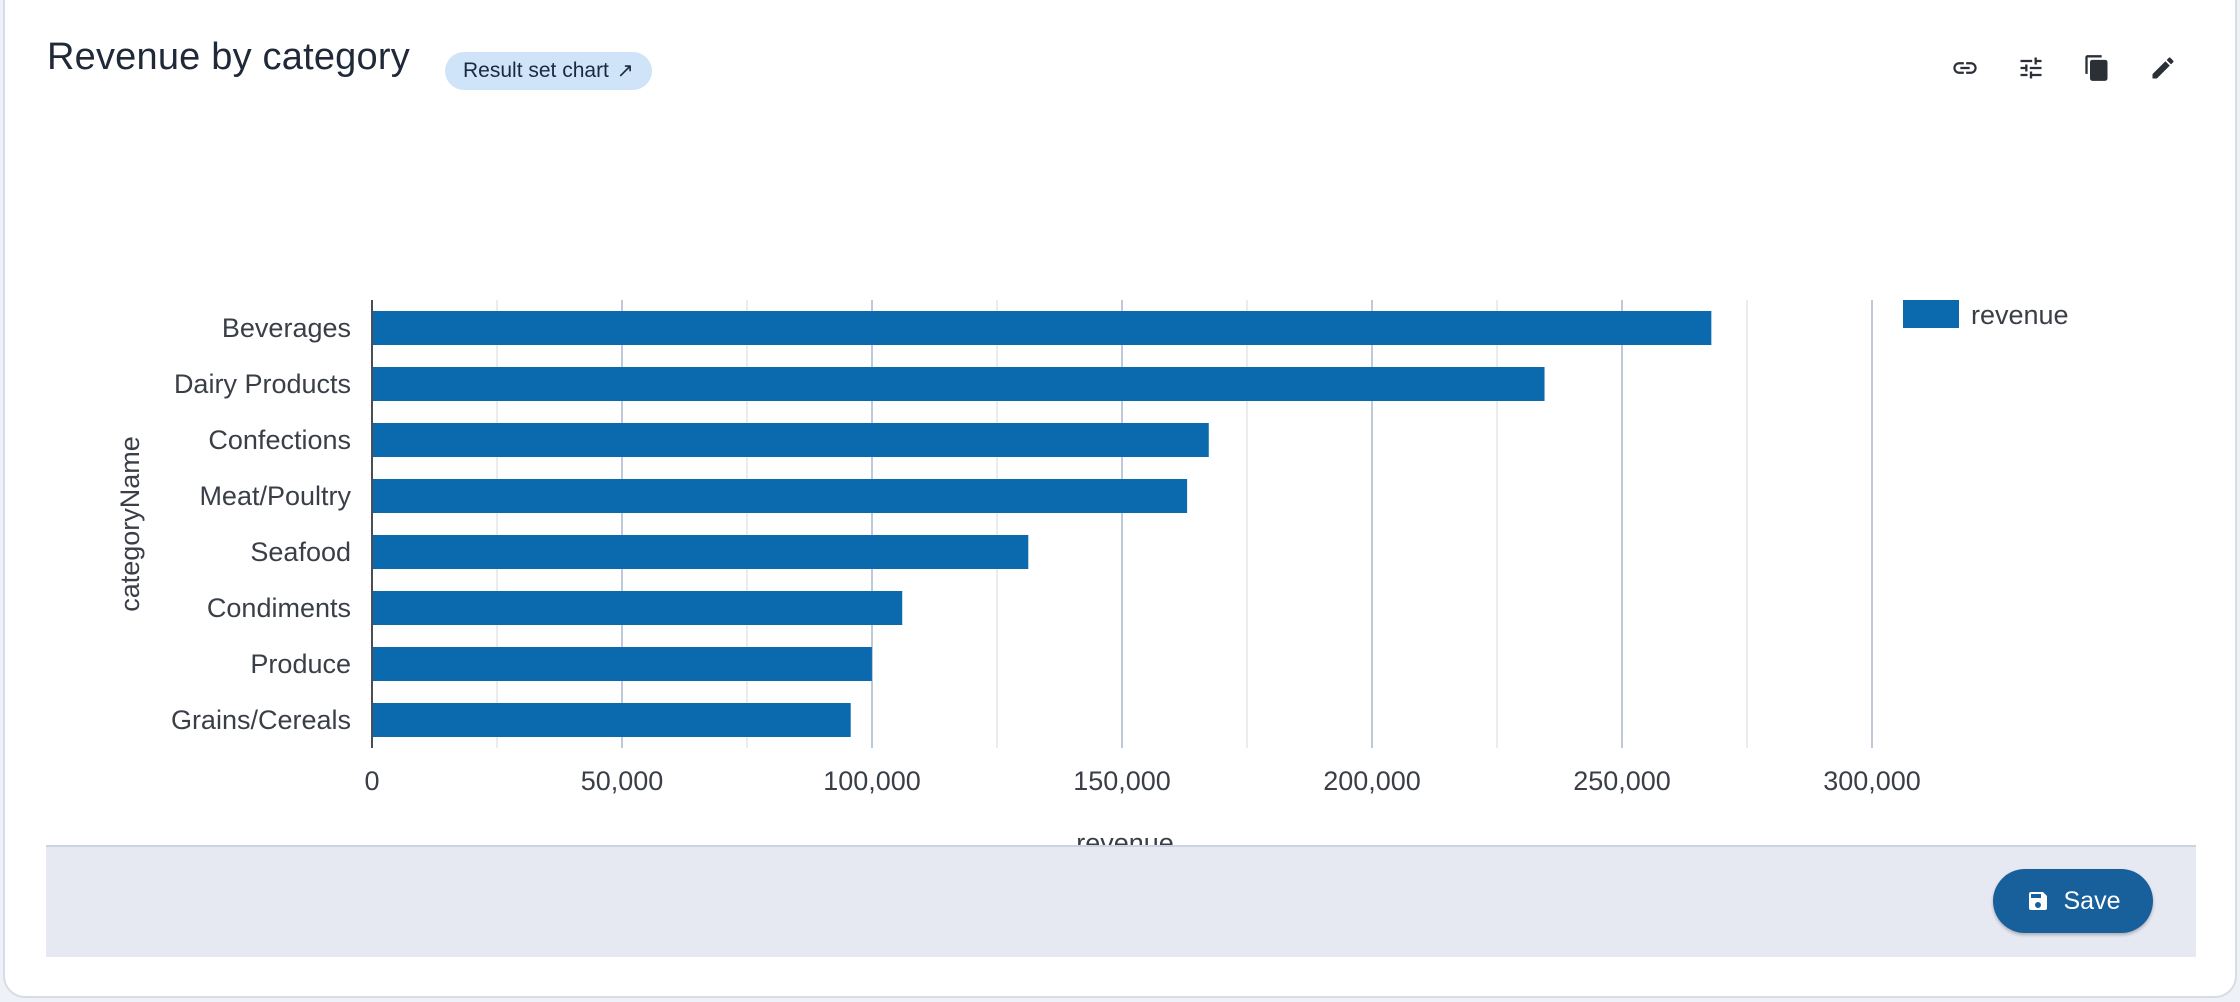  Describe the element at coordinates (279, 608) in the screenshot. I see `y-category-label: Condiments` at that location.